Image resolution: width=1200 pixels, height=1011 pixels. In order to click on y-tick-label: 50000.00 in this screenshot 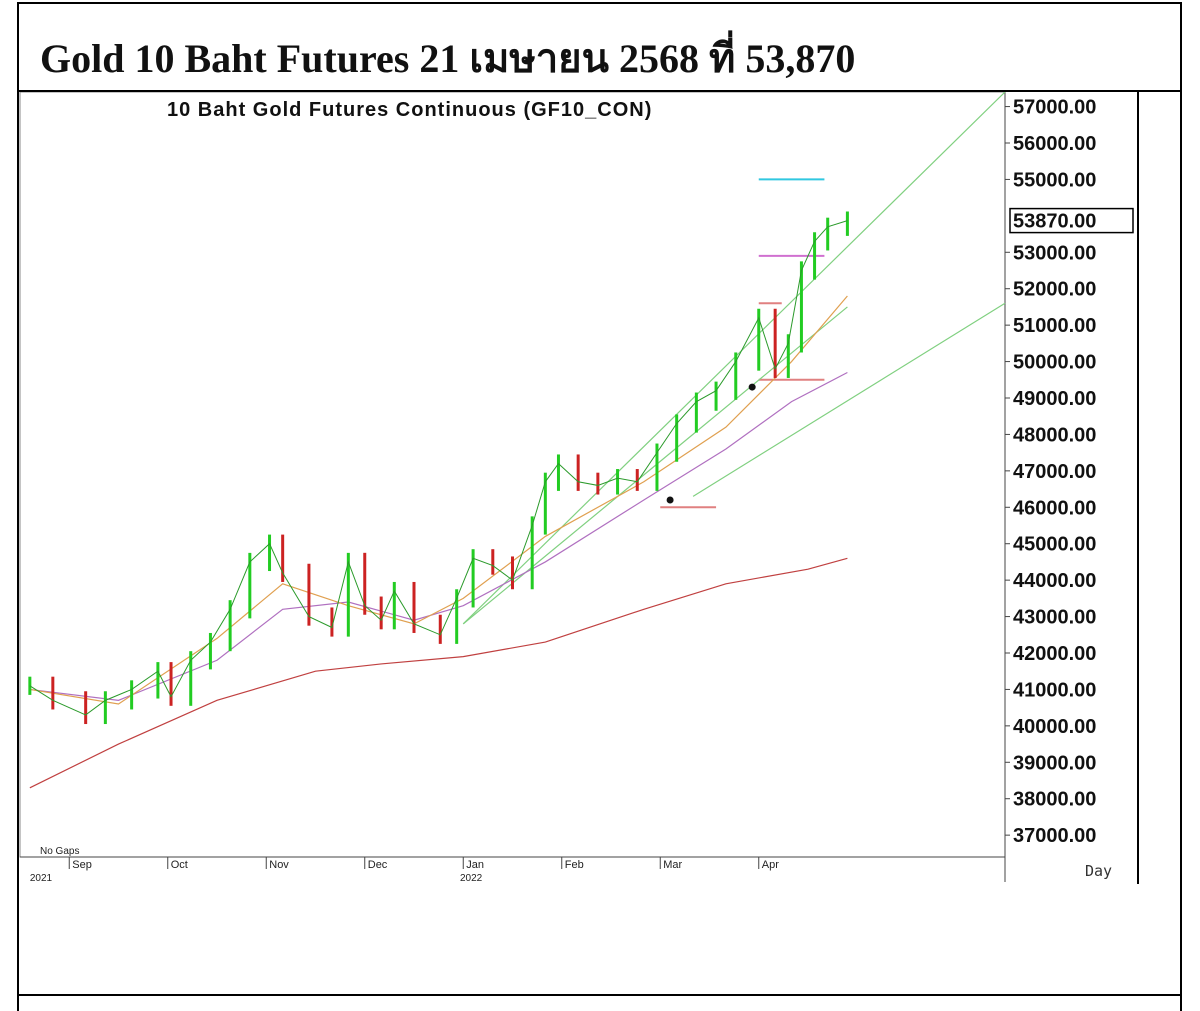, I will do `click(1054, 363)`.